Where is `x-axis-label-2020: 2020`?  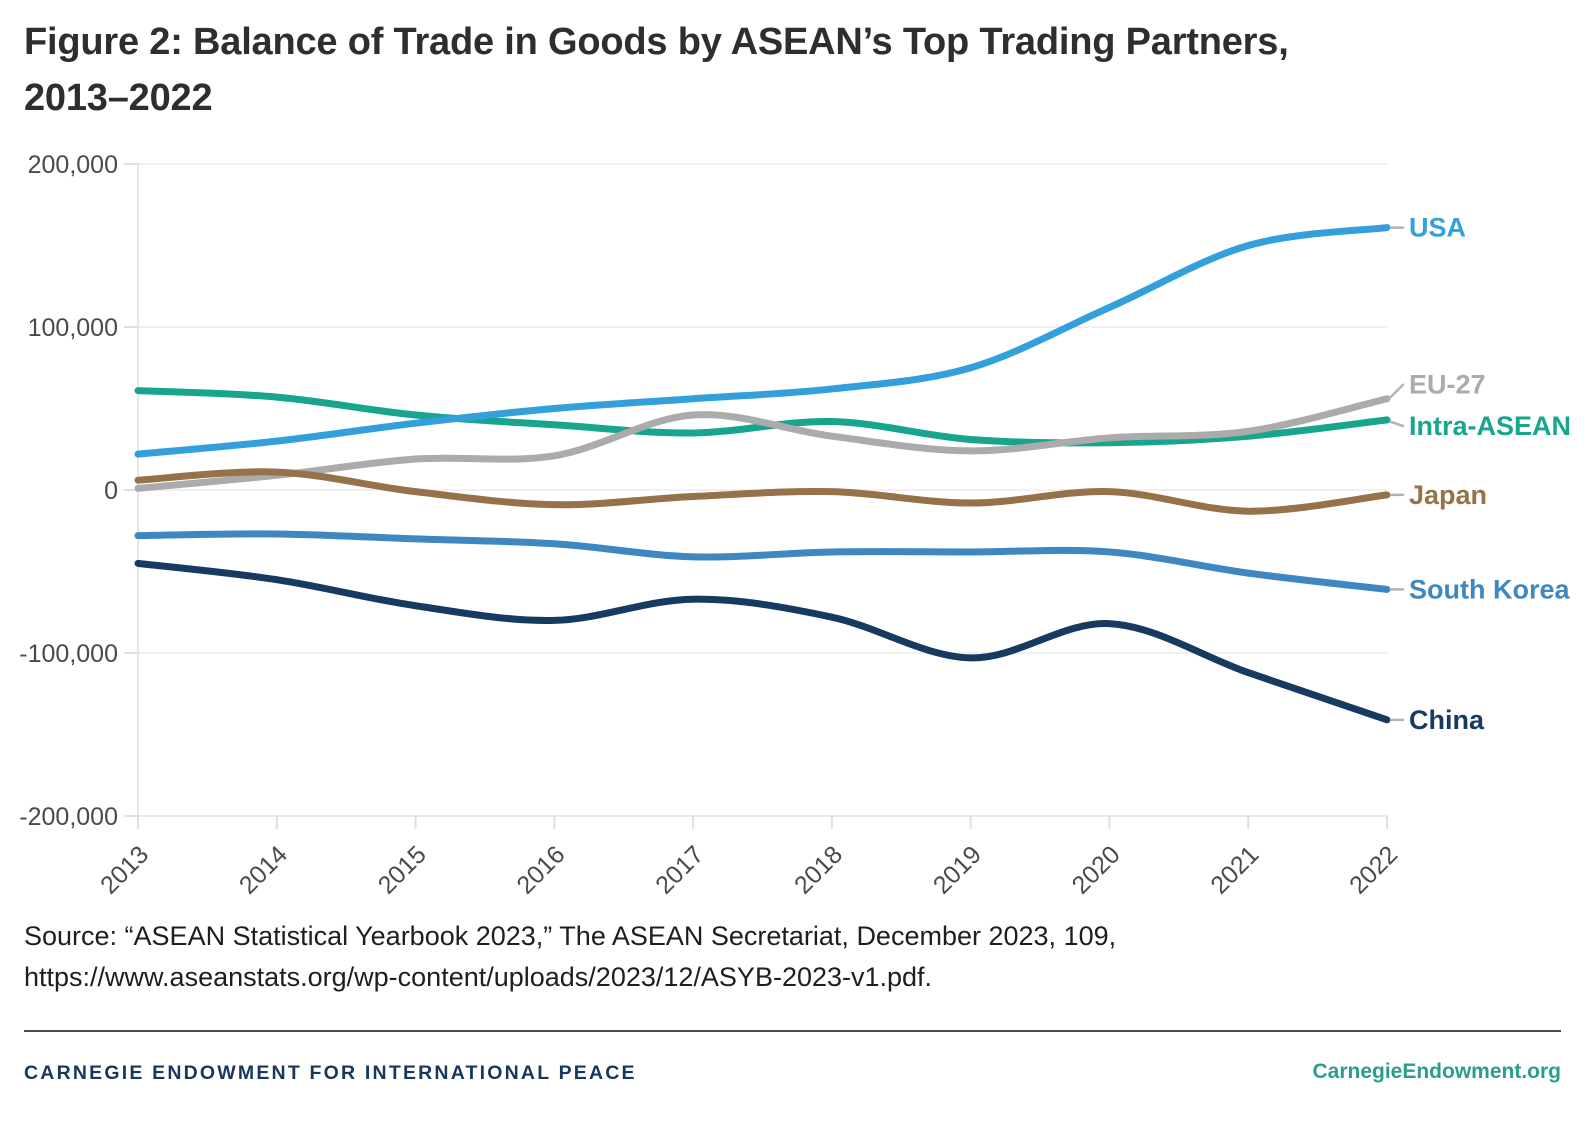
x-axis-label-2020: 2020 is located at coordinates (1096, 869).